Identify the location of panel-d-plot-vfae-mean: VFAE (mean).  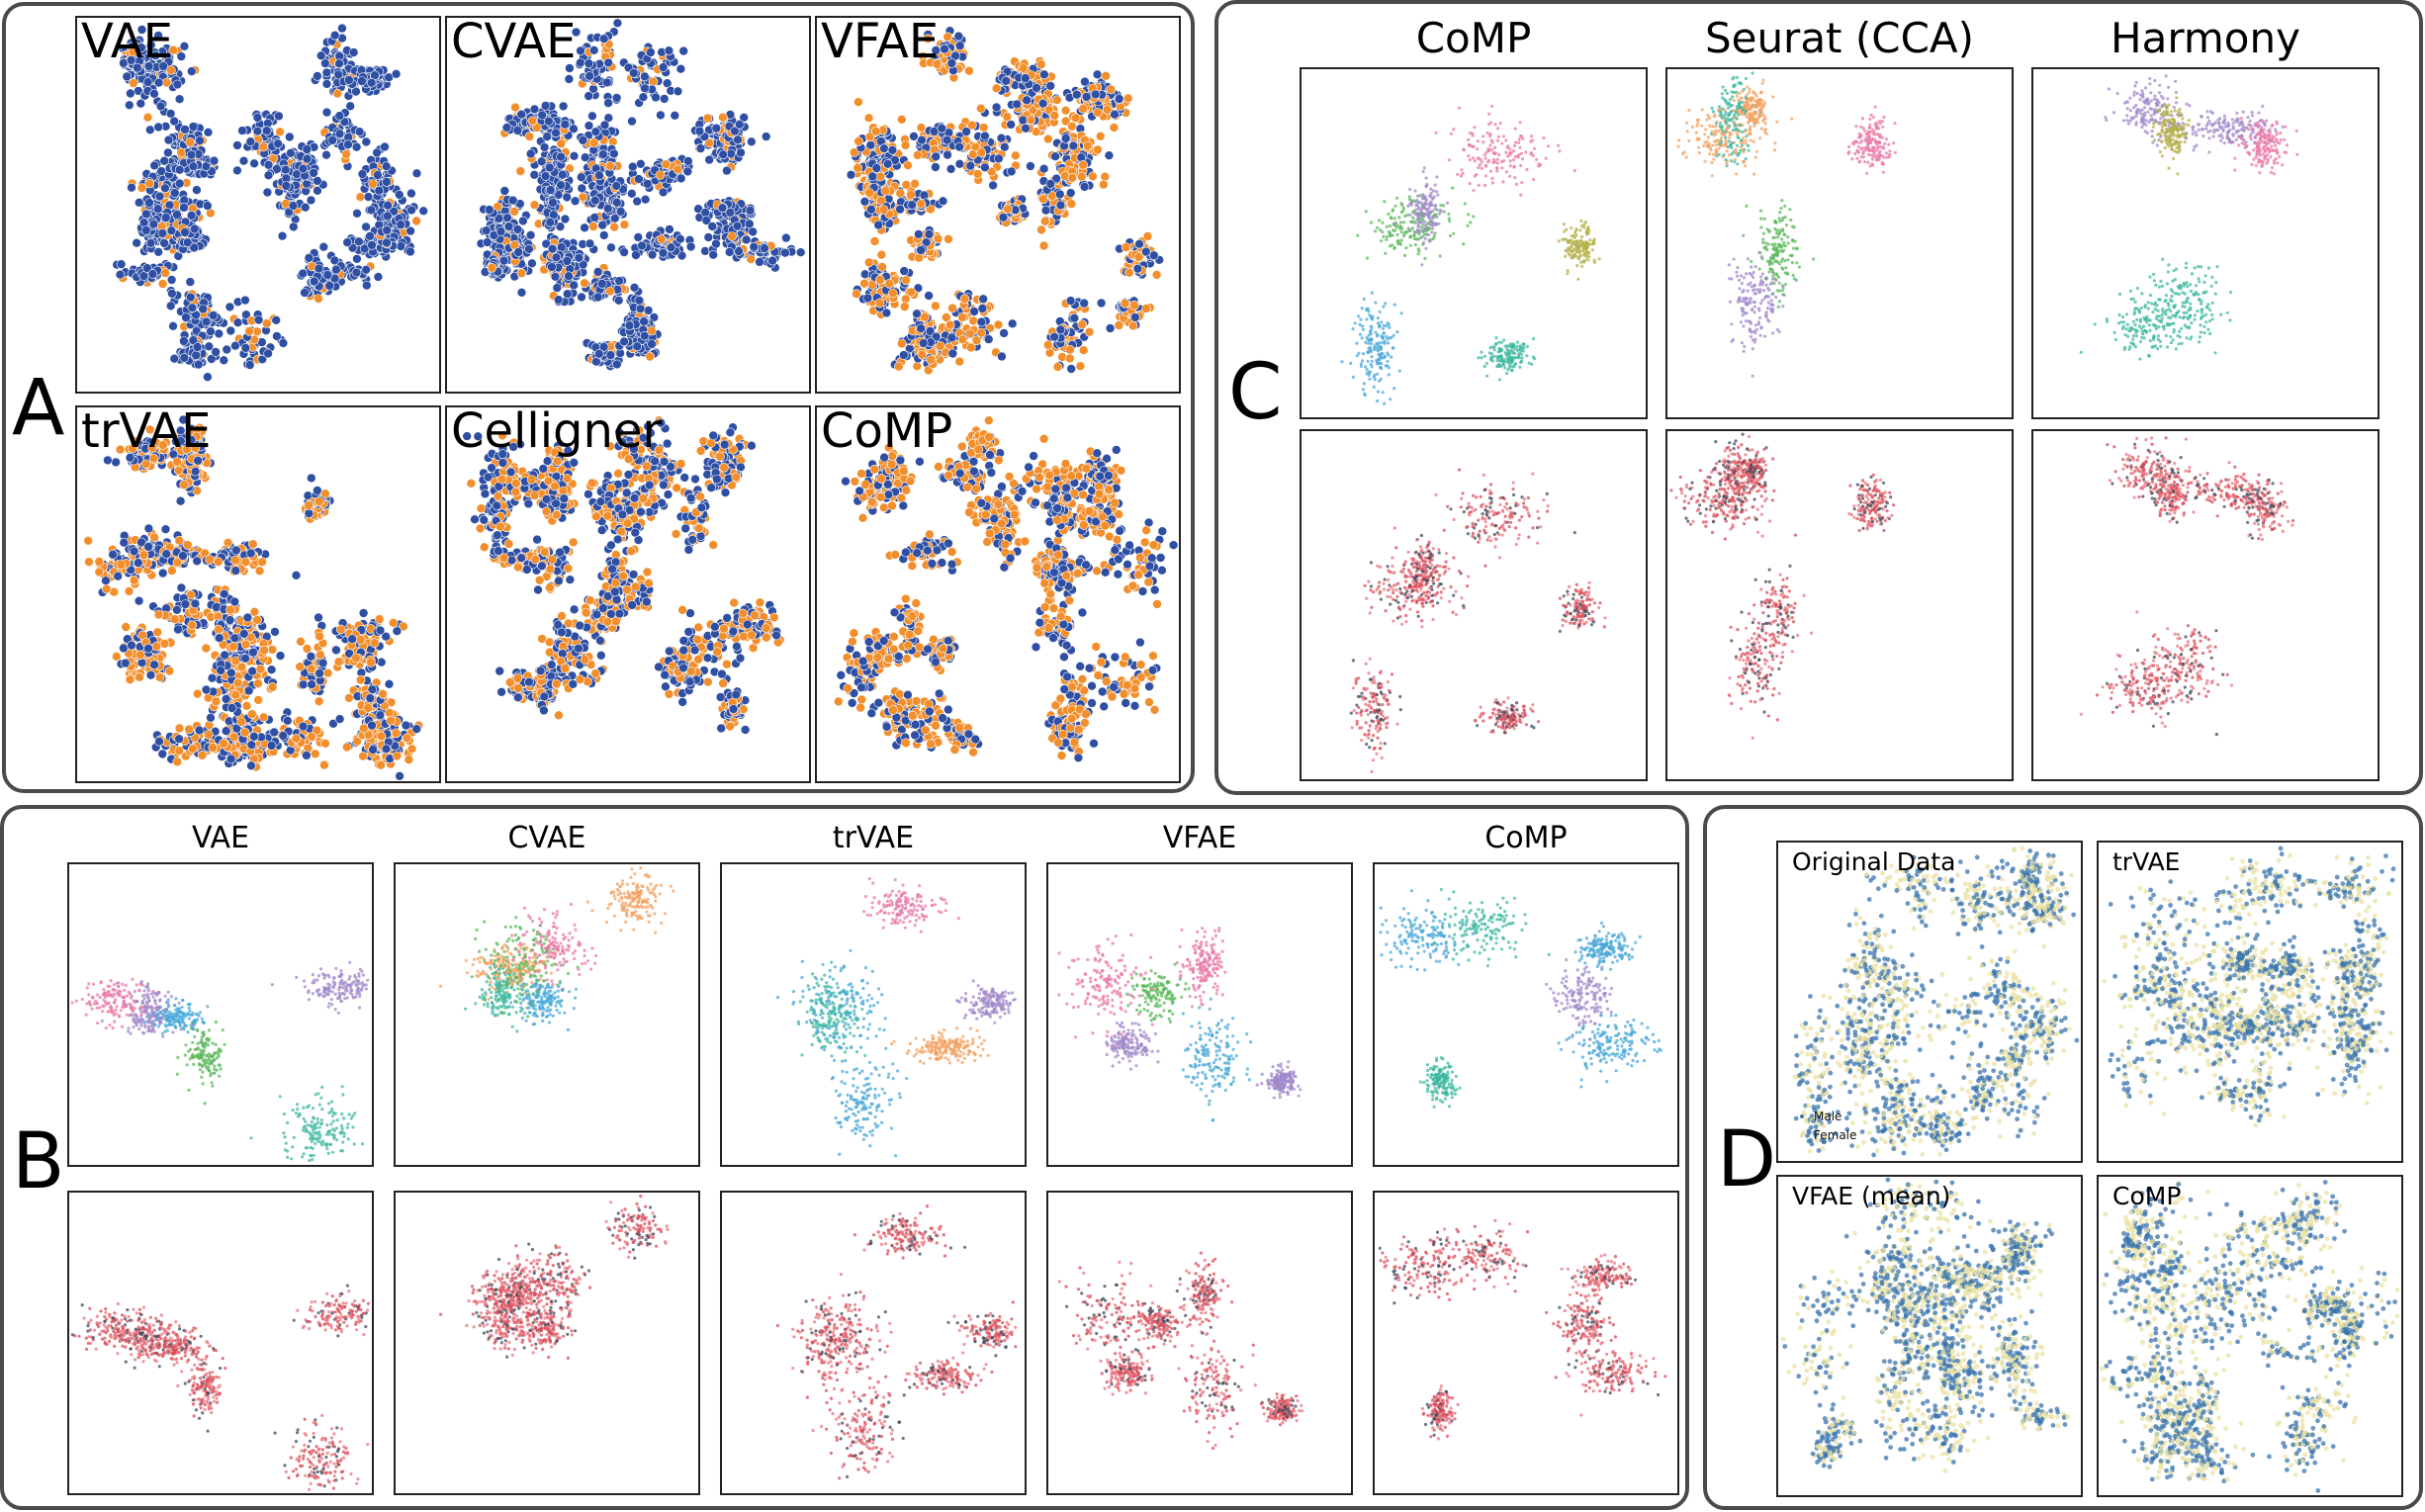
(1929, 1336).